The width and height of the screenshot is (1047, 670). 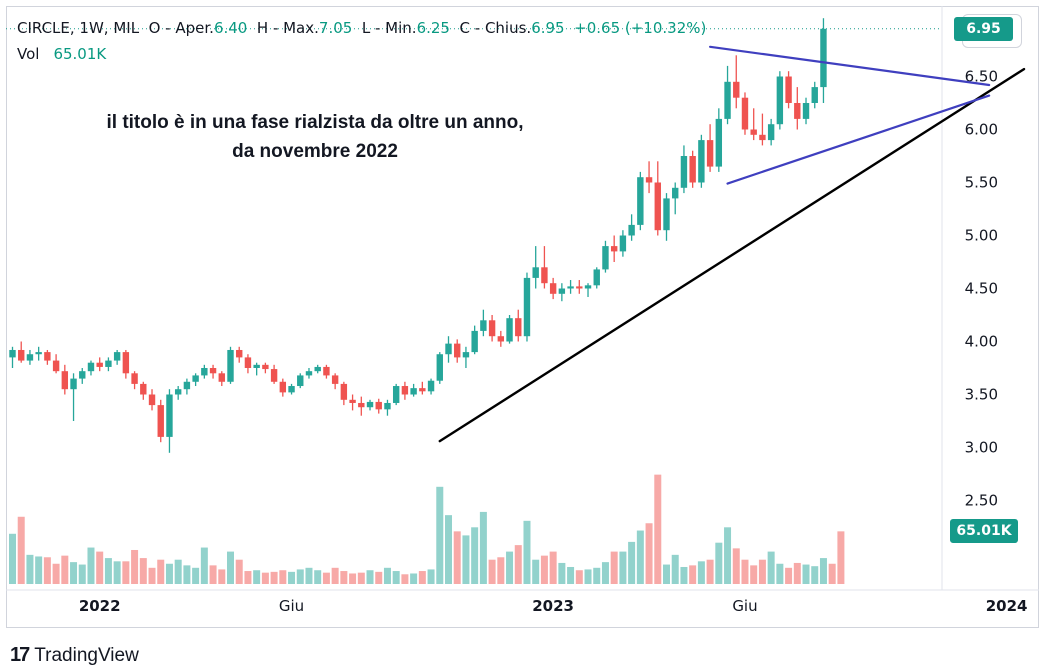 What do you see at coordinates (553, 606) in the screenshot?
I see `x-tick-label: 2023` at bounding box center [553, 606].